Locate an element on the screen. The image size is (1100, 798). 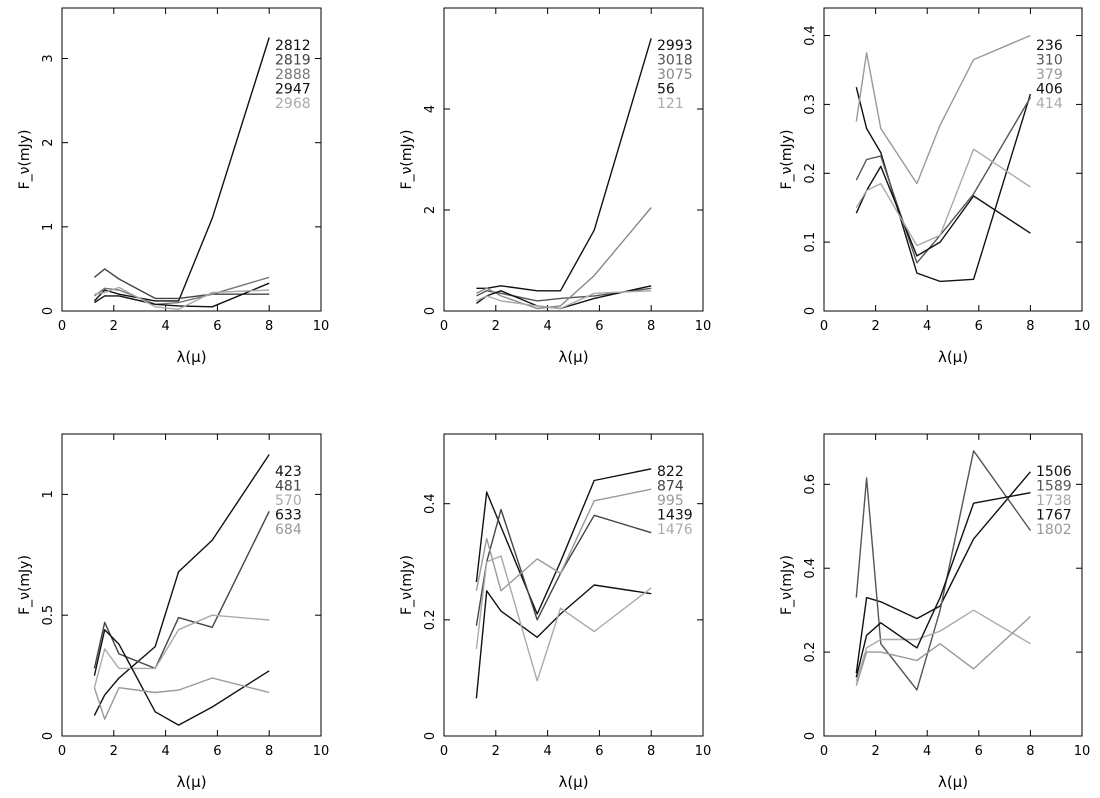
legend-entry: 1476 is located at coordinates (675, 530).